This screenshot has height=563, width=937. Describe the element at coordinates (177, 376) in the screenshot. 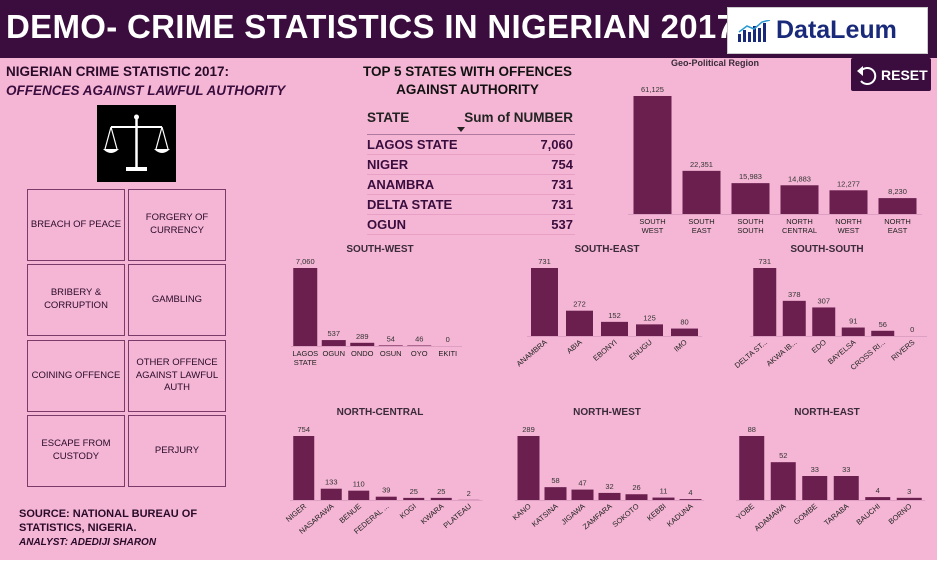

I see `category-other-offence: OTHER OFFENCE AGAINST LAWFUL AUTH` at that location.